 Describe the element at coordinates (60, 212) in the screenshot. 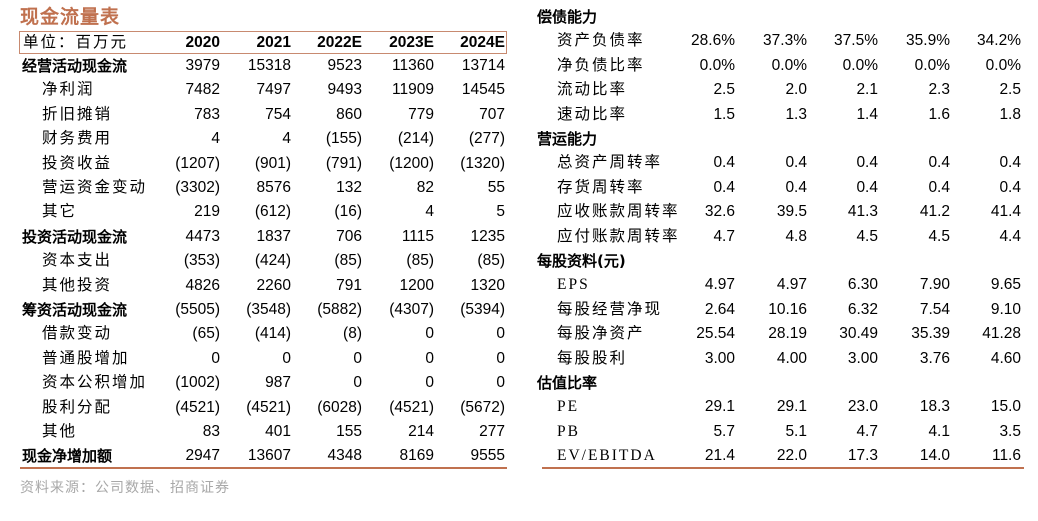

I see `row-label: 其它` at that location.